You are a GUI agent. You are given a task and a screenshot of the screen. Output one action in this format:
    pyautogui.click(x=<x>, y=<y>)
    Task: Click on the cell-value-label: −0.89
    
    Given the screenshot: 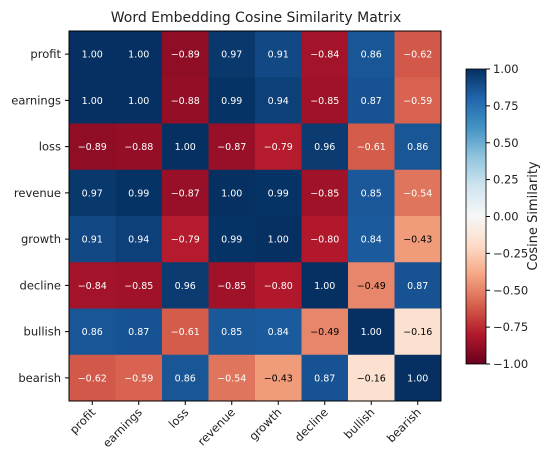 What is the action you would take?
    pyautogui.click(x=185, y=55)
    